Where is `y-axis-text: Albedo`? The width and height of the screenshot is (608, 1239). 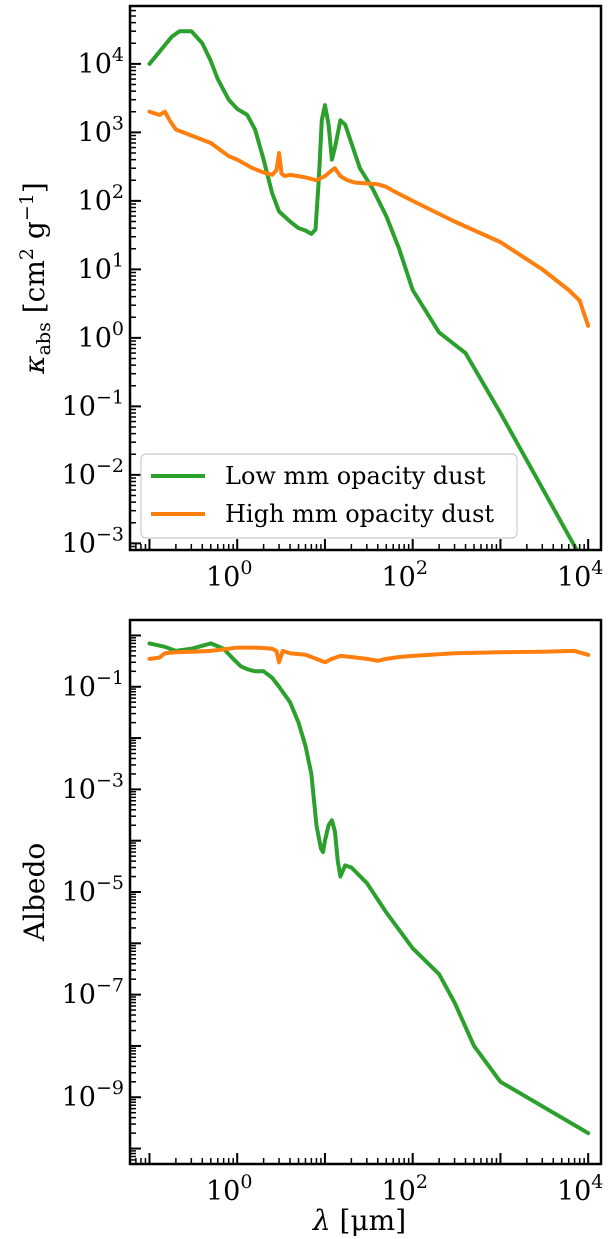 y-axis-text: Albedo is located at coordinates (34, 892).